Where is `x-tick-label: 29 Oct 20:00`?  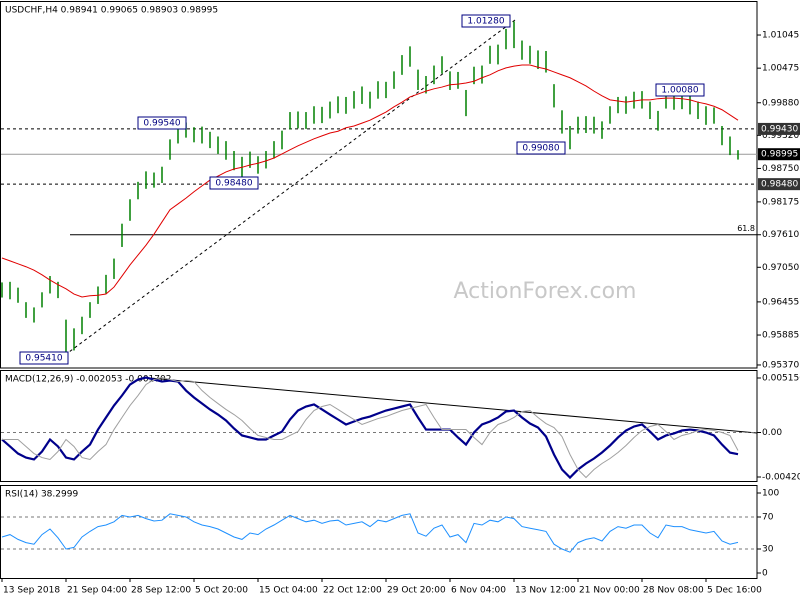 x-tick-label: 29 Oct 20:00 is located at coordinates (416, 591).